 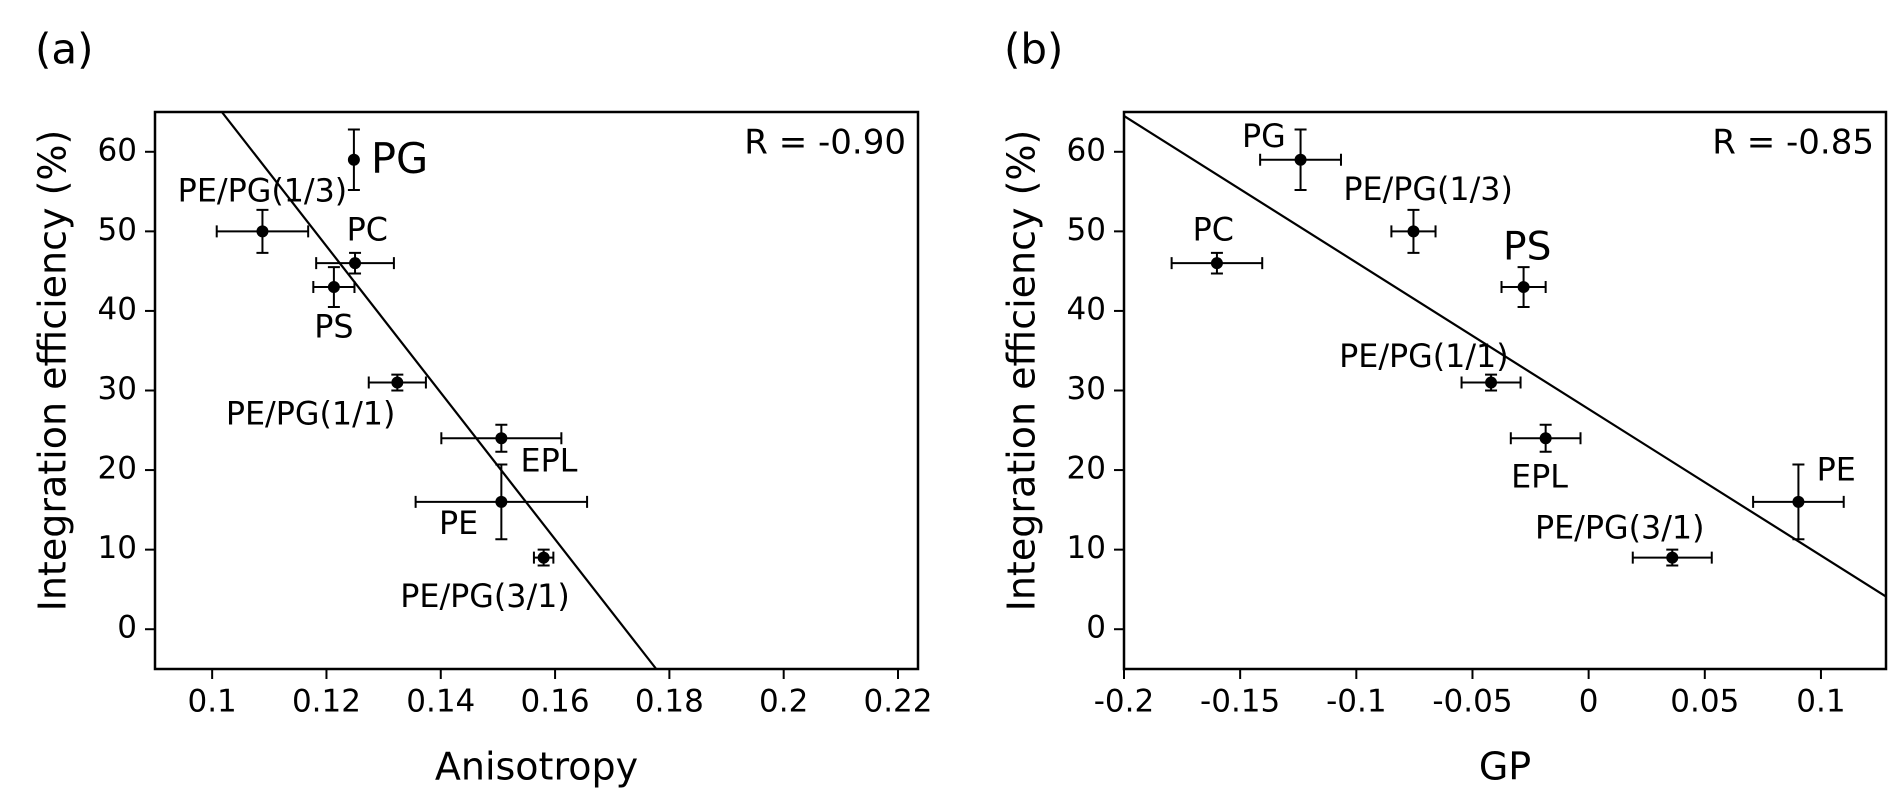 What do you see at coordinates (783, 702) in the screenshot?
I see `x-tick-label: 0.2` at bounding box center [783, 702].